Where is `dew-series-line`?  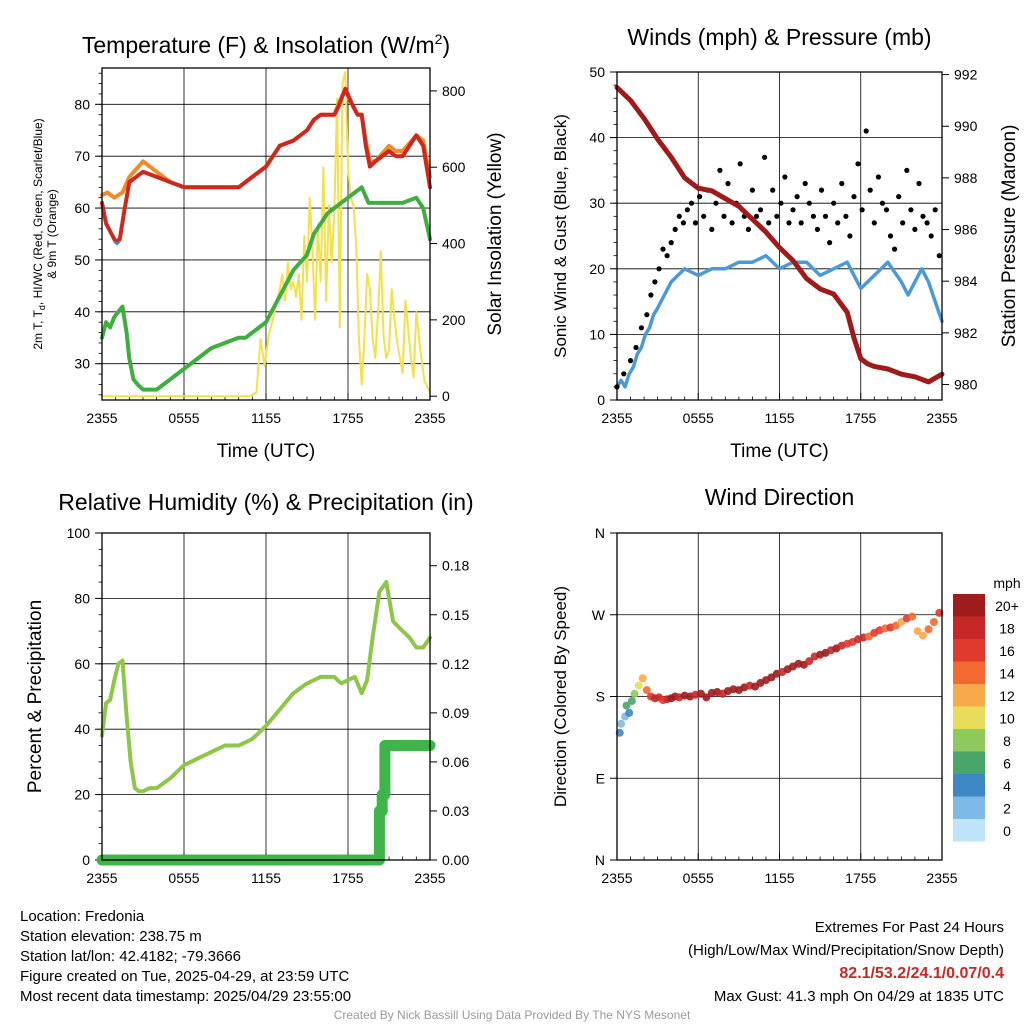 dew-series-line is located at coordinates (266, 288).